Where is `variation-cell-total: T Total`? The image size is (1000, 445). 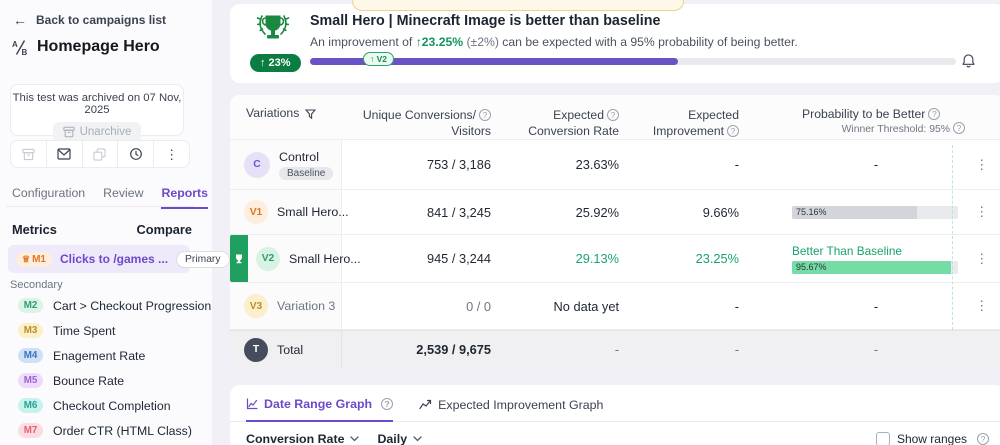
variation-cell-total: T Total is located at coordinates (286, 349).